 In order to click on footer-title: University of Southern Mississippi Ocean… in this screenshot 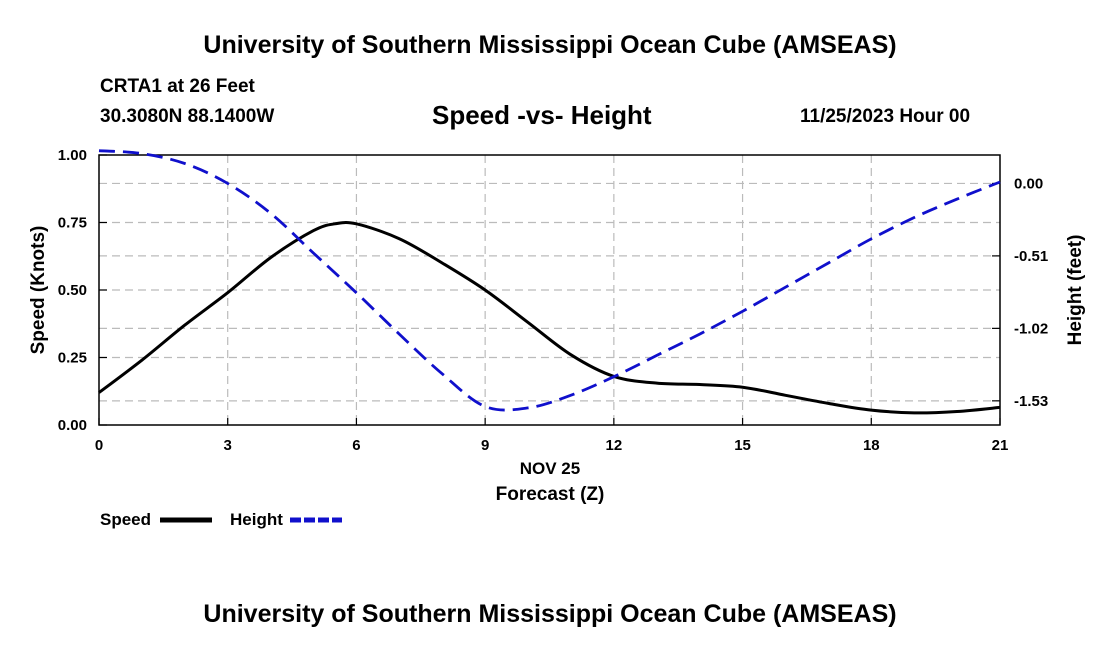, I will do `click(550, 614)`.